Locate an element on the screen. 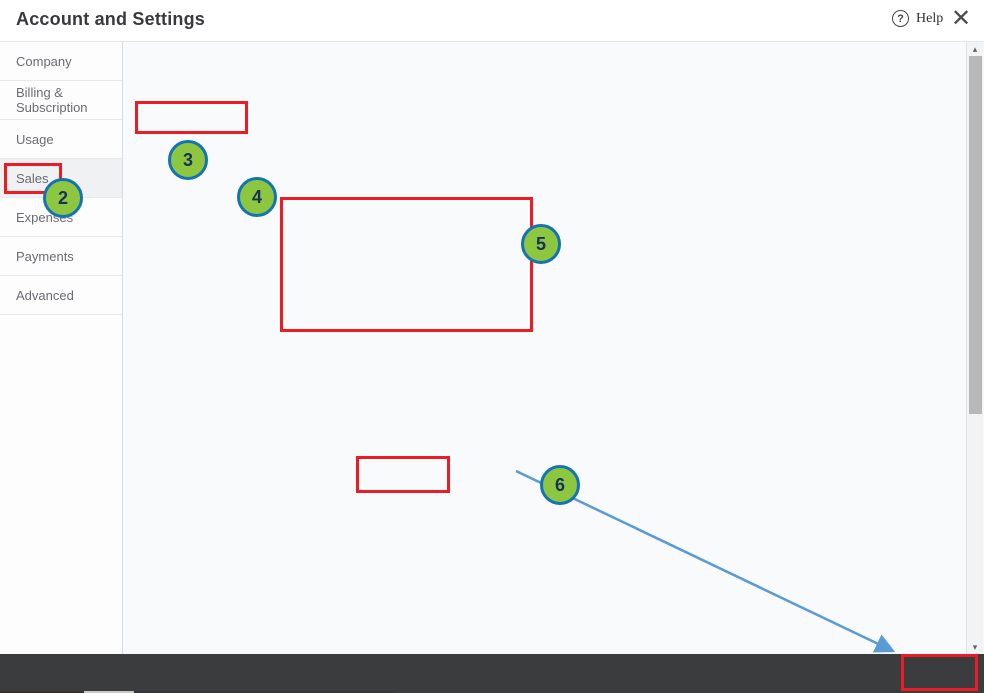 This screenshot has width=984, height=693. window-header: Account and Settings ? Help ✕ is located at coordinates (492, 21).